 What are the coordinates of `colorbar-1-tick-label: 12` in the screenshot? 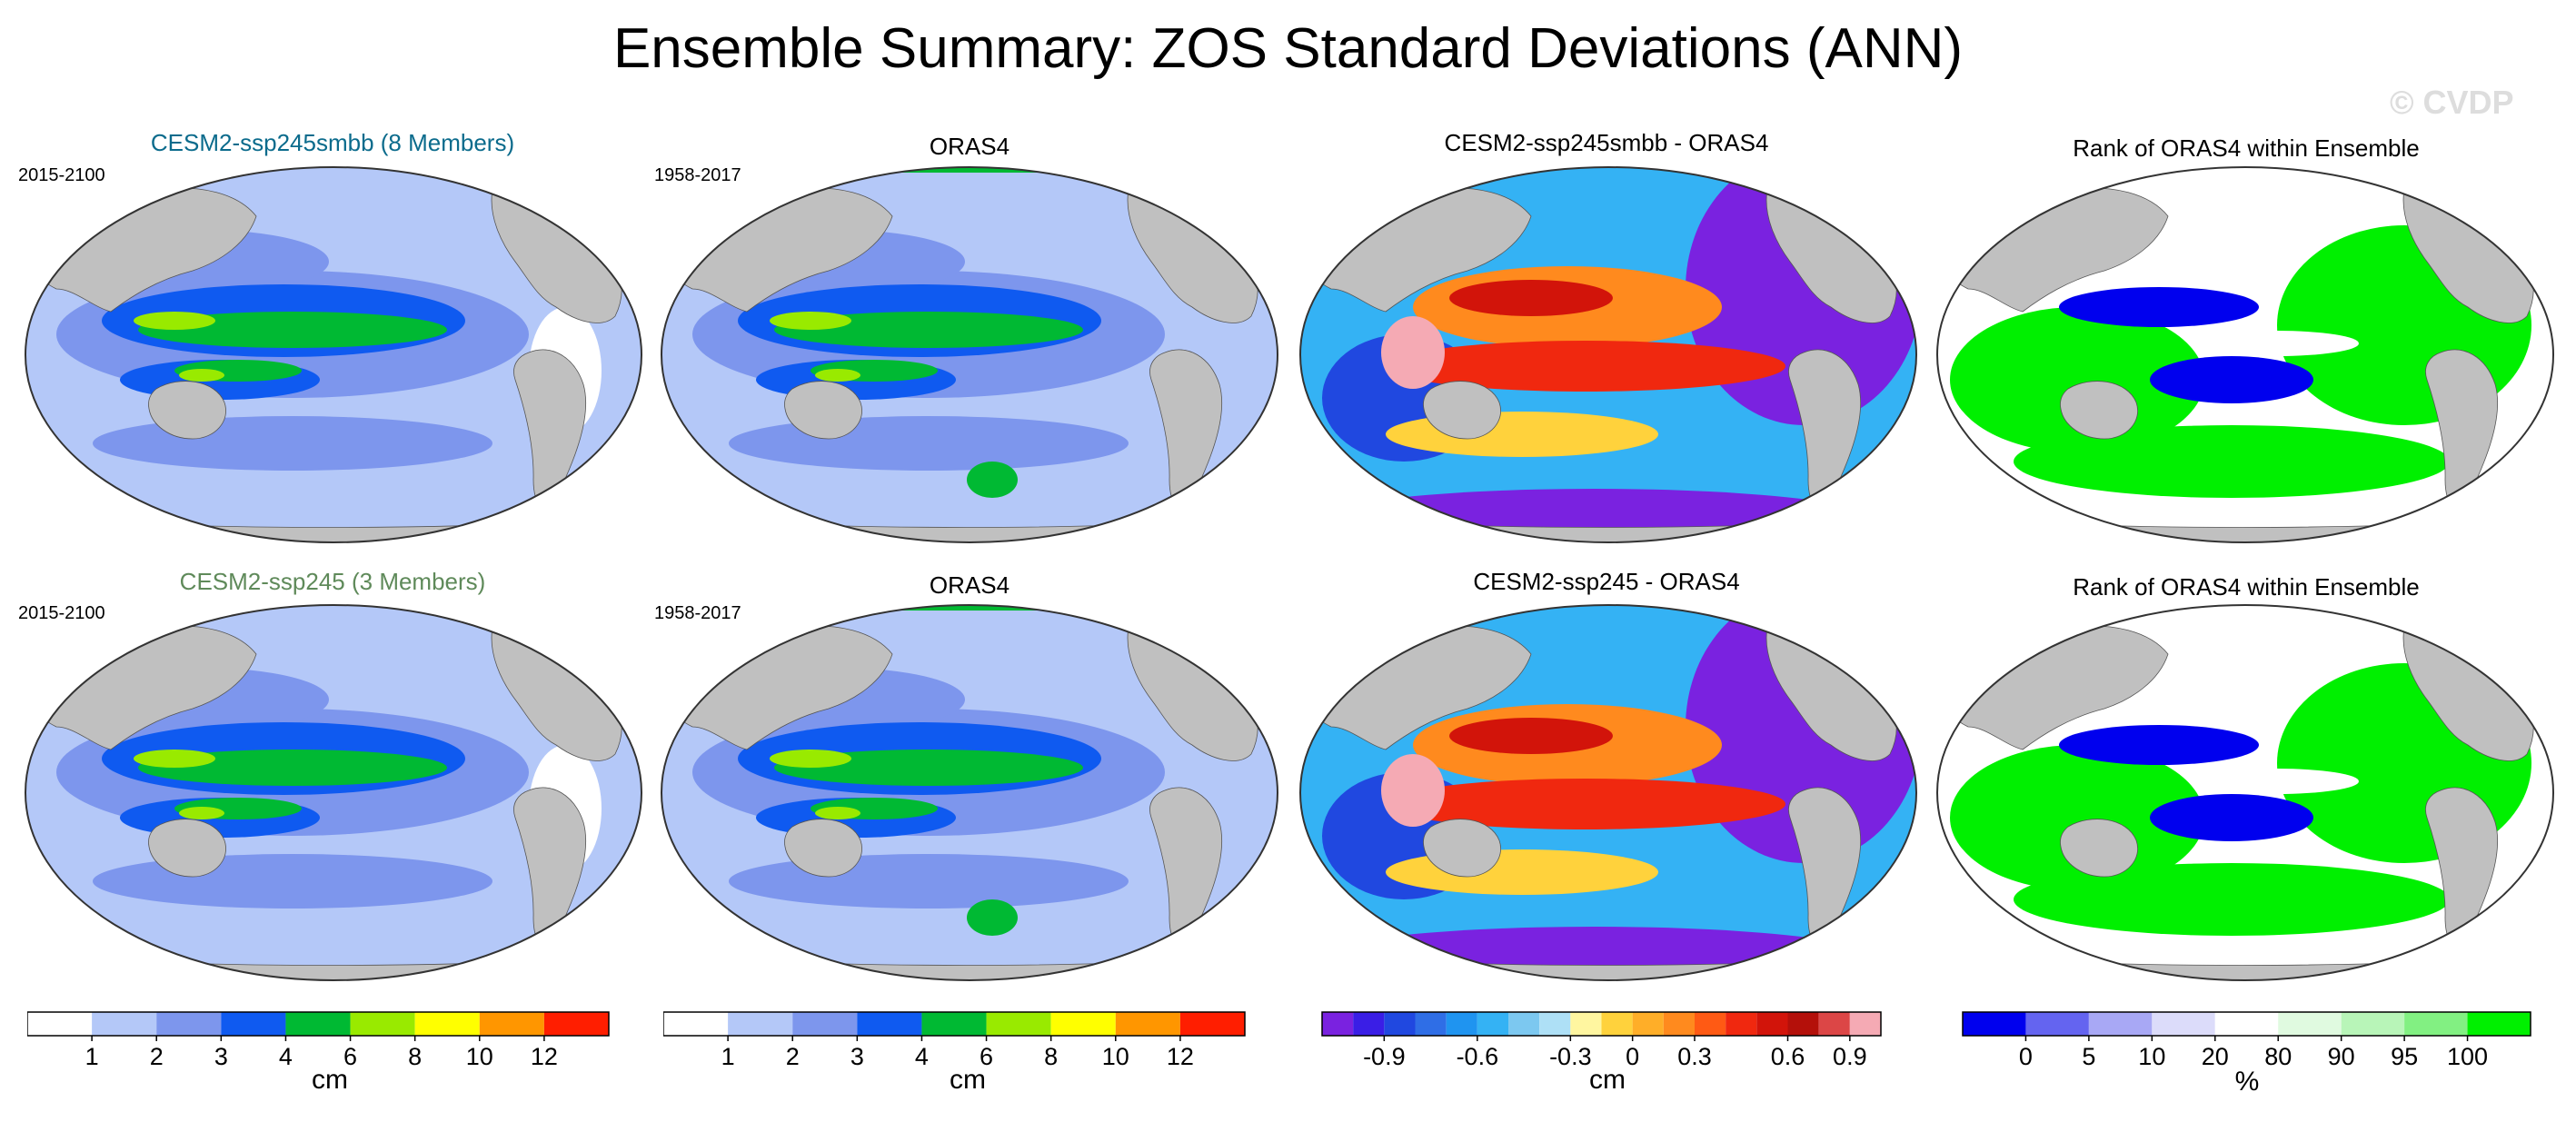 It's located at (544, 1056).